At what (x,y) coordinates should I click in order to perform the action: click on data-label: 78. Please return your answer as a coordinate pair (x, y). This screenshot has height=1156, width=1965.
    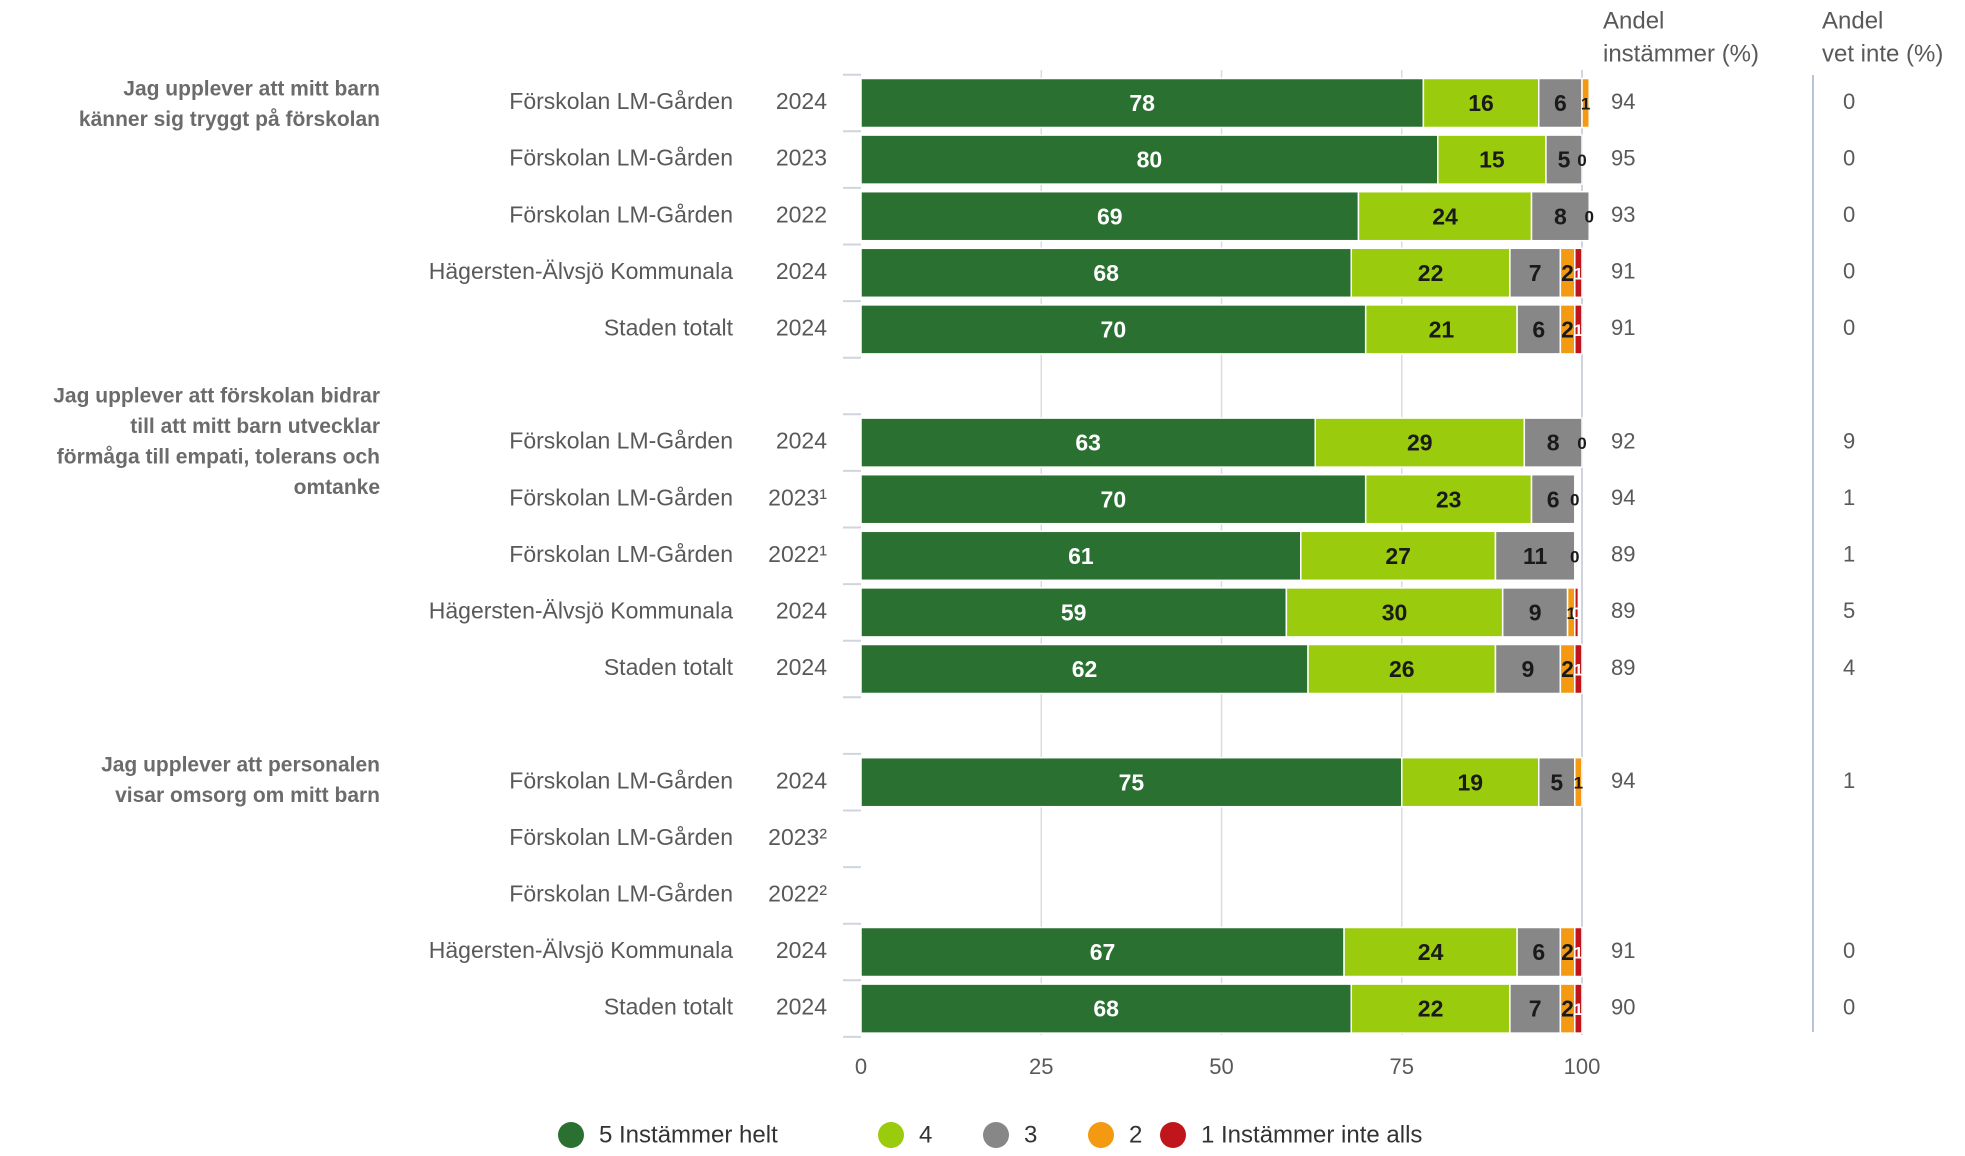
    Looking at the image, I should click on (1142, 103).